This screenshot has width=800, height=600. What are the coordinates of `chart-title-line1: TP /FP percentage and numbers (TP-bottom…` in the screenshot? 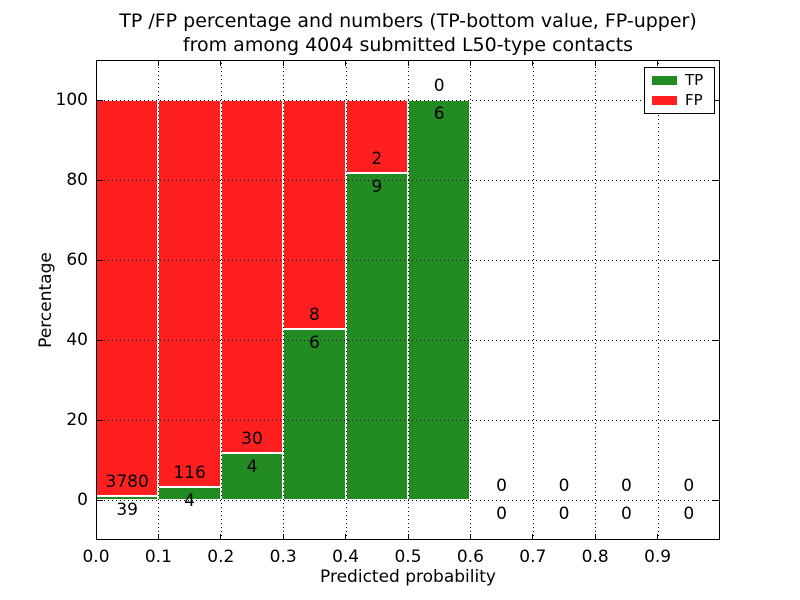 It's located at (408, 21).